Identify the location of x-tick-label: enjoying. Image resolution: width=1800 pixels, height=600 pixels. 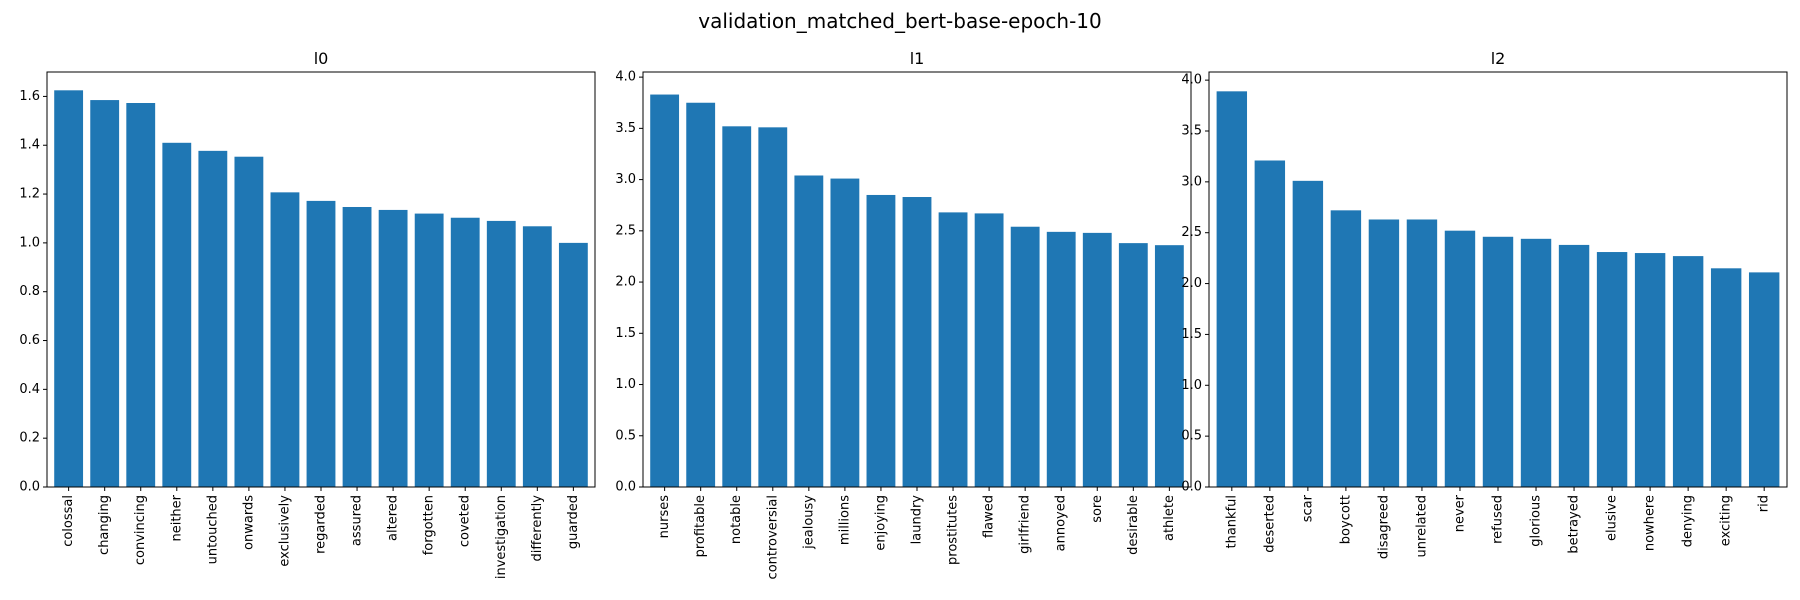
(880, 523).